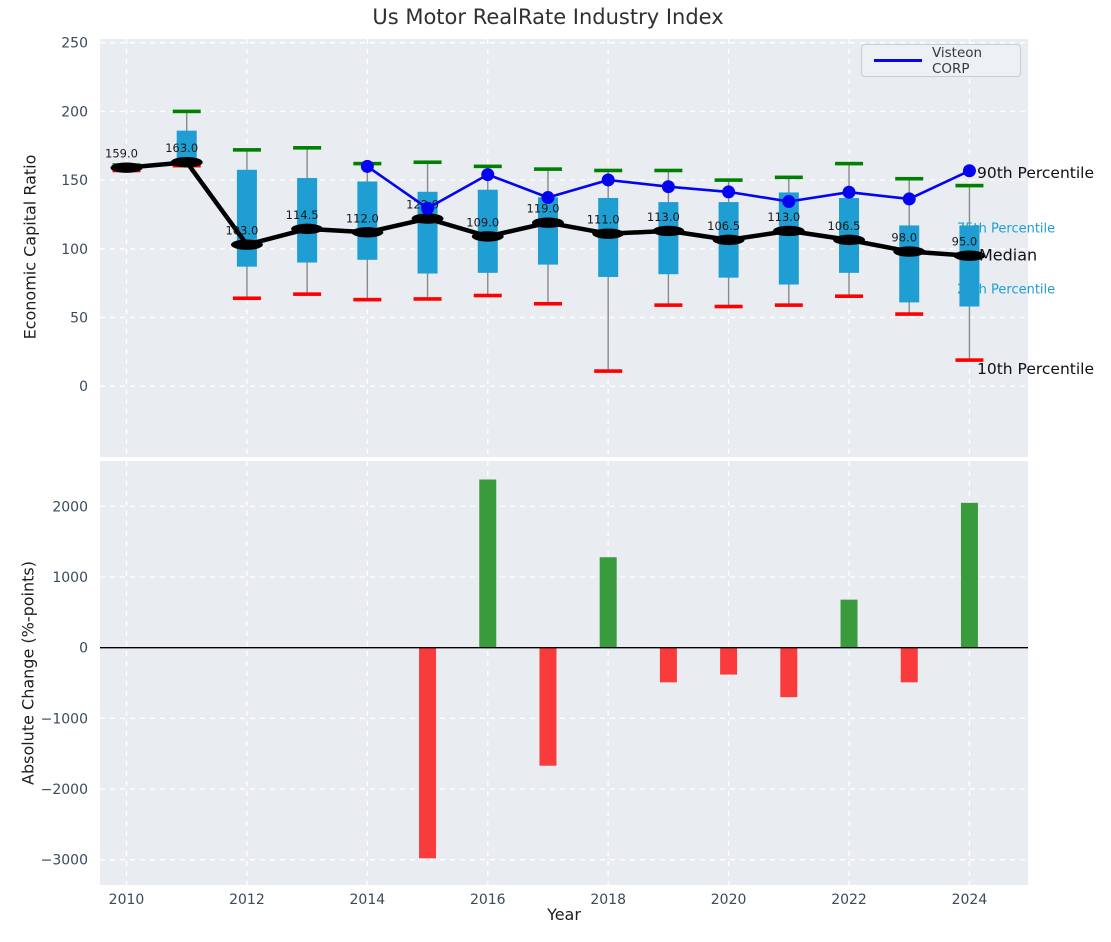 This screenshot has height=942, width=1111. Describe the element at coordinates (783, 217) in the screenshot. I see `median-value-label-2021: 113.0` at that location.